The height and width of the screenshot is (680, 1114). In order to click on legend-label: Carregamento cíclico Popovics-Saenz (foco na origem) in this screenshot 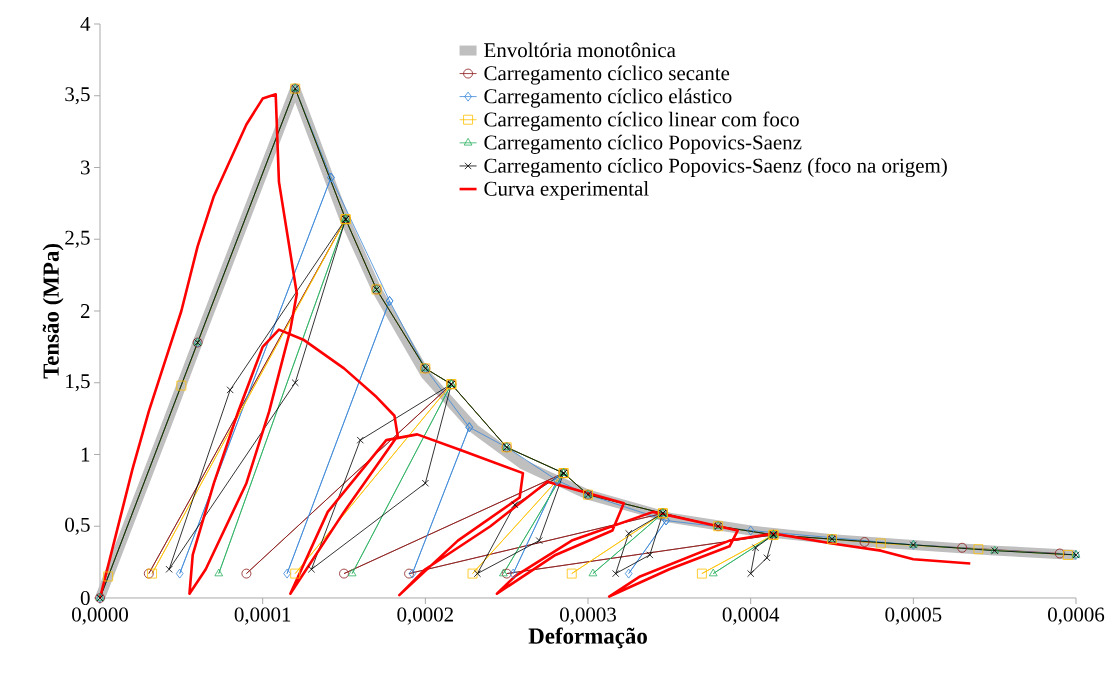, I will do `click(715, 167)`.